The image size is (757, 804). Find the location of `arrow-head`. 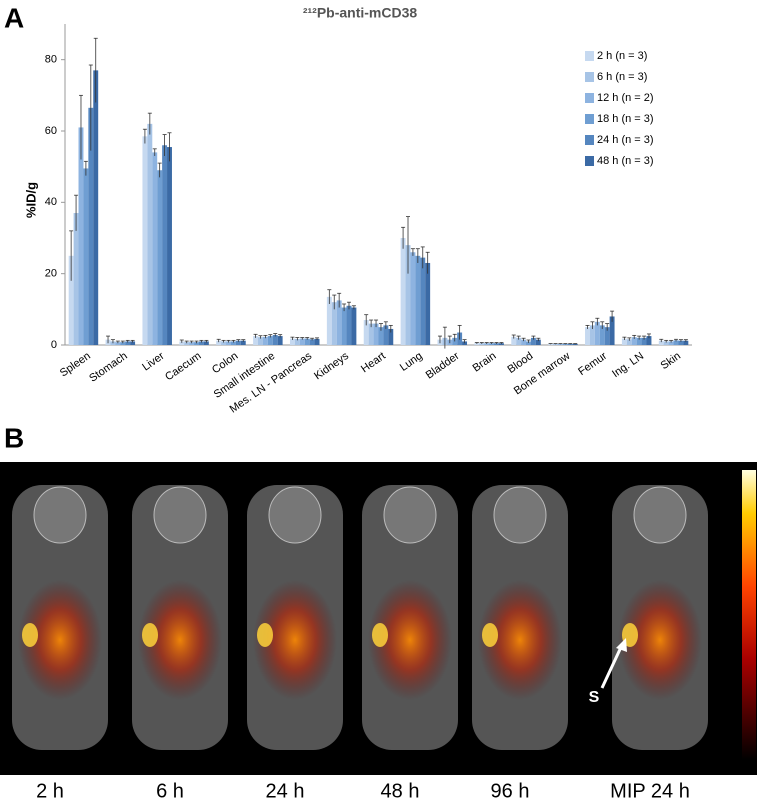

arrow-head is located at coordinates (621, 645).